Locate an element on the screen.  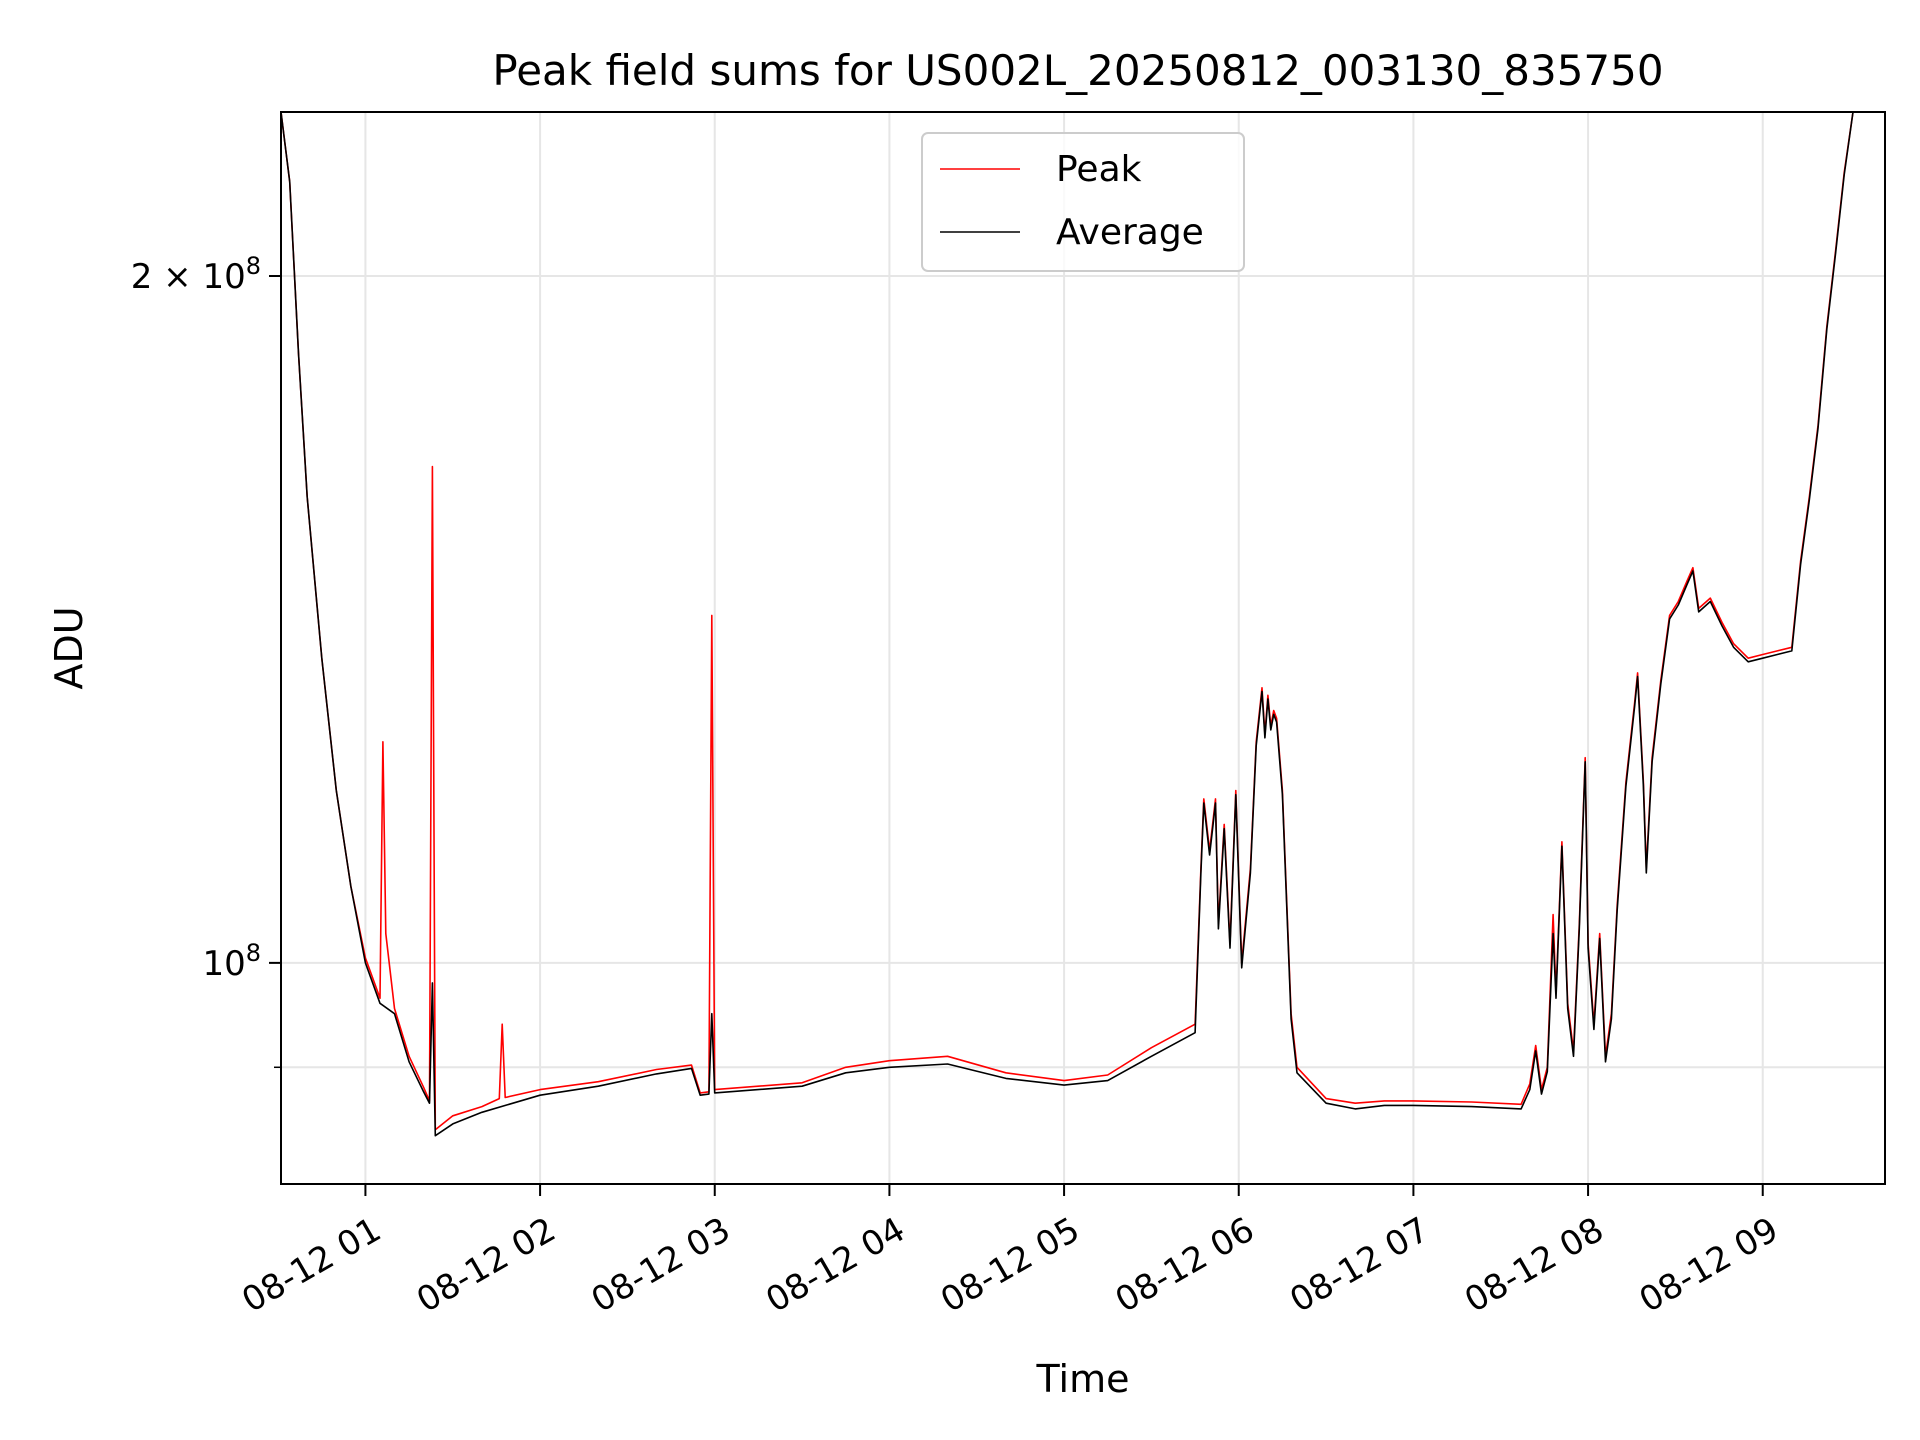
legend-box is located at coordinates (1083, 202).